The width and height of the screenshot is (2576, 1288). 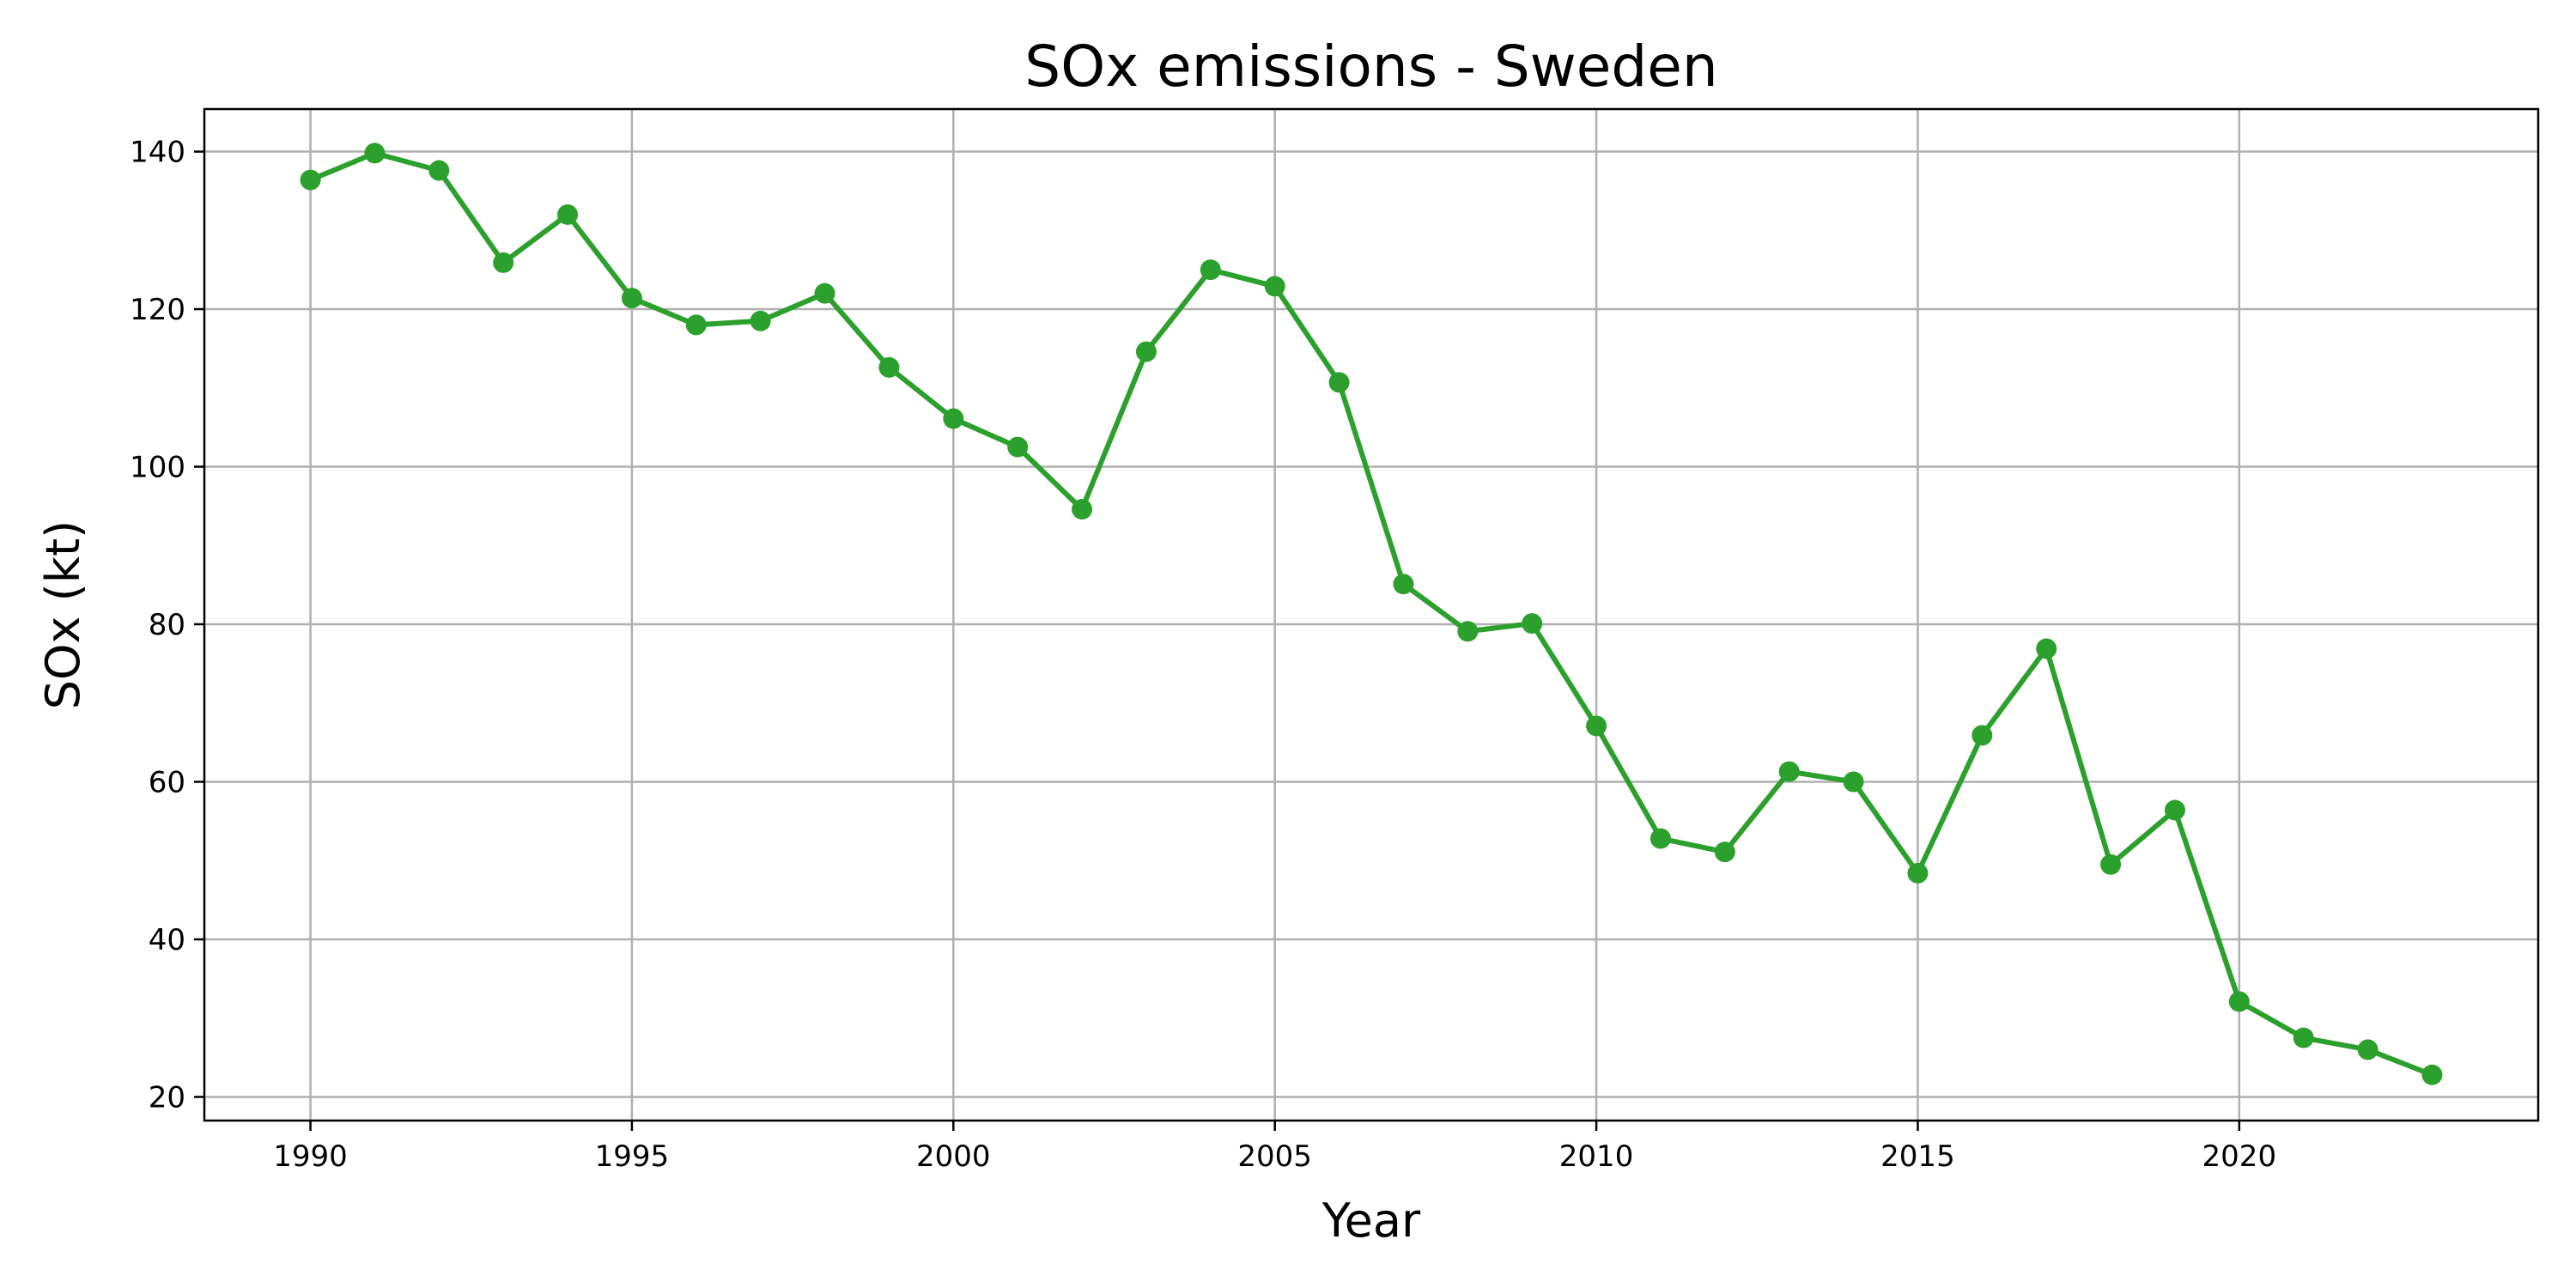 What do you see at coordinates (2239, 1156) in the screenshot?
I see `x-tick-label: 2020` at bounding box center [2239, 1156].